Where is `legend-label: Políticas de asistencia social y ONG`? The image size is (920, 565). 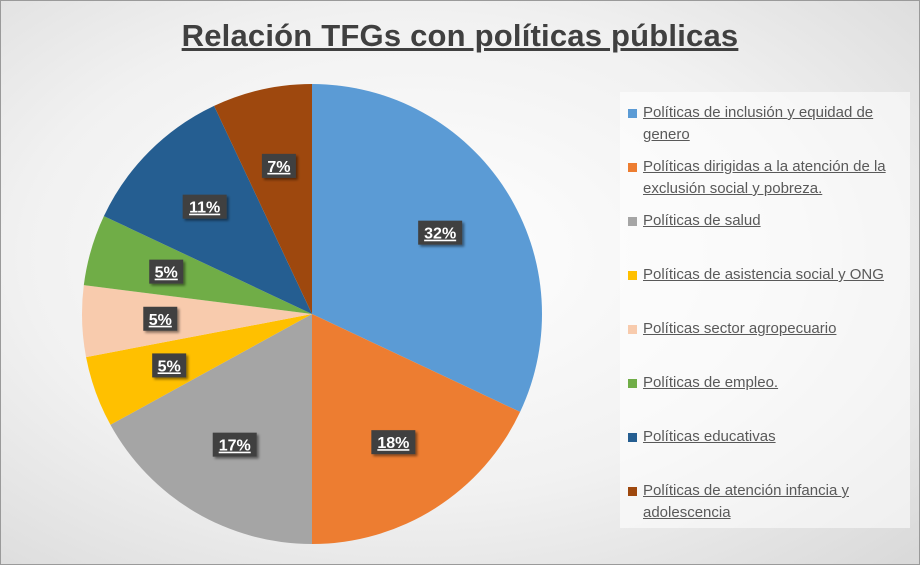 legend-label: Políticas de asistencia social y ONG is located at coordinates (763, 274).